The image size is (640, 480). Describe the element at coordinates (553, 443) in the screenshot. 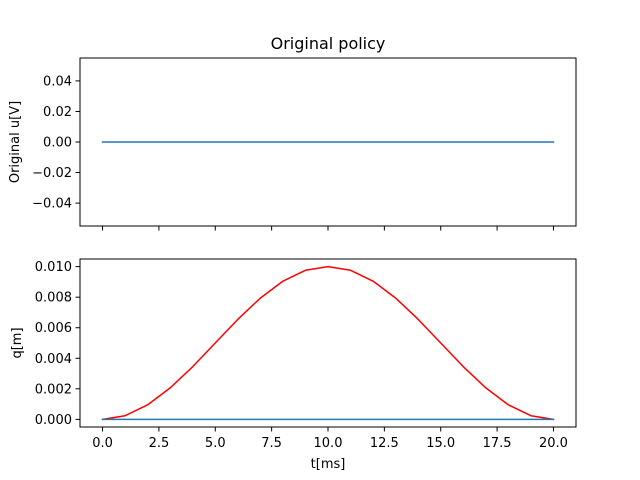

I see `bottom-x-tick-label: 20.0` at that location.